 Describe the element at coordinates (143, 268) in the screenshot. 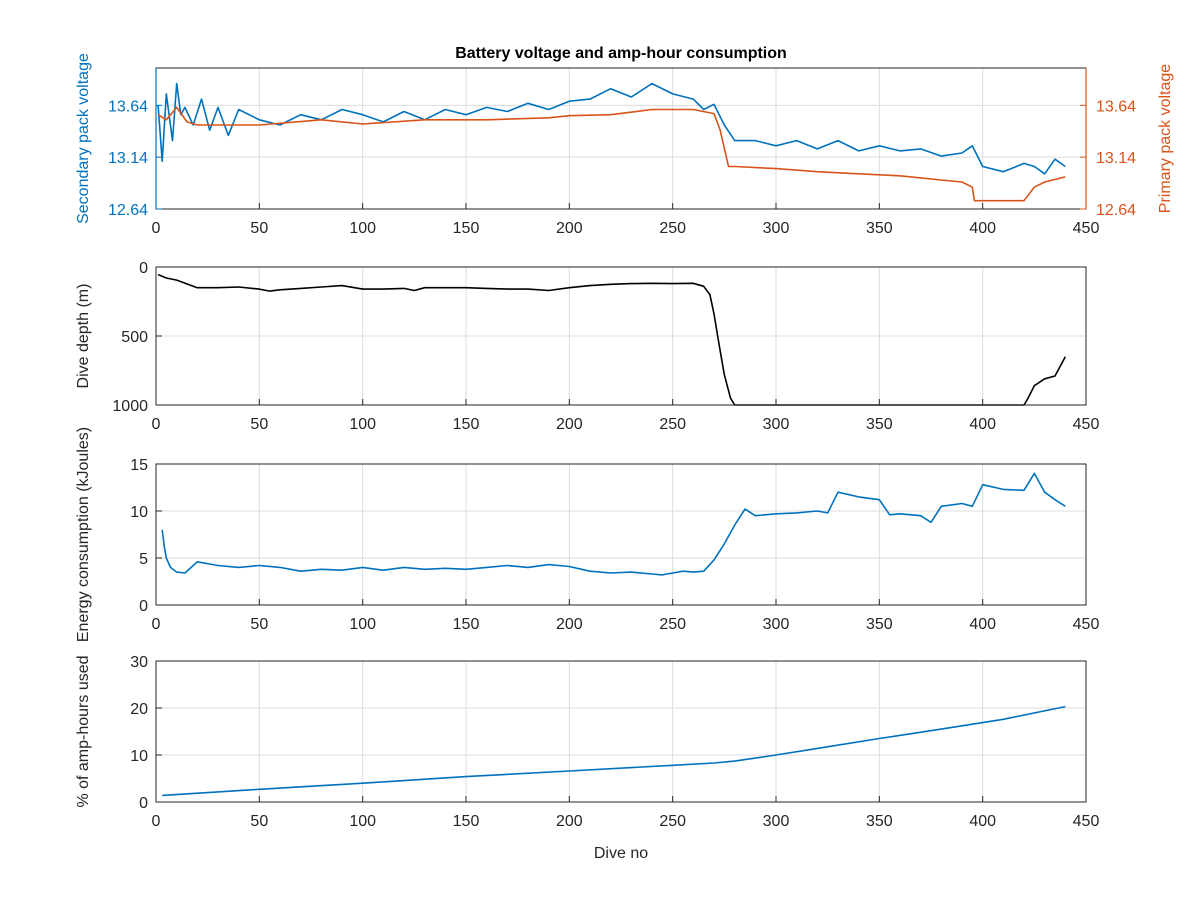

I see `panel-1-ytick-label-0: 0` at that location.